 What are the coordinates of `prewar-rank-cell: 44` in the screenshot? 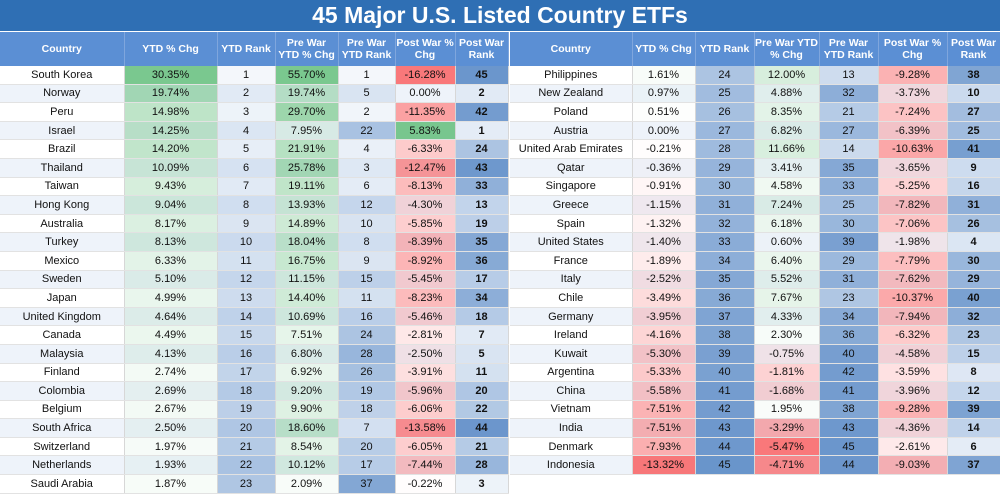 It's located at (849, 465).